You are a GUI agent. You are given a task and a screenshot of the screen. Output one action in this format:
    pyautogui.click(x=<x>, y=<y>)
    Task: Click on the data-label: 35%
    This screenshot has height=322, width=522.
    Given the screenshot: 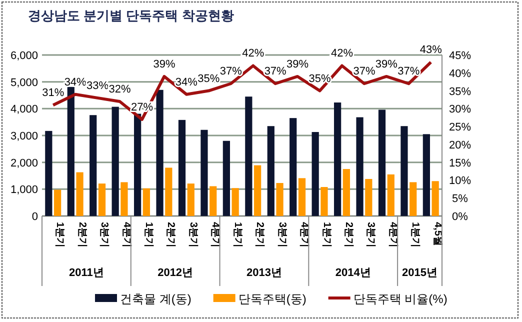 What is the action you would take?
    pyautogui.click(x=209, y=78)
    